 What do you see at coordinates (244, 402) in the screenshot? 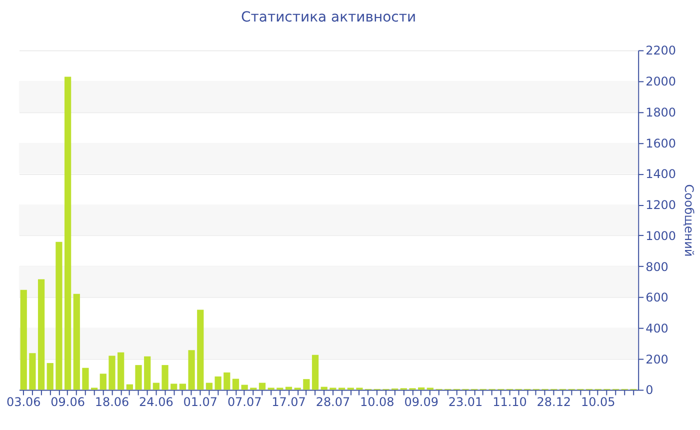
I see `x-tick-label: 07.07` at bounding box center [244, 402].